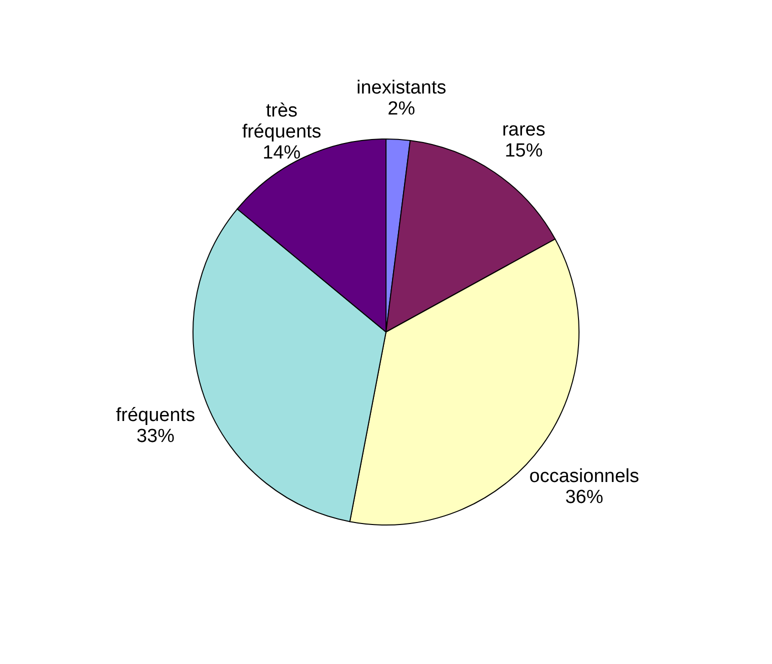  Describe the element at coordinates (281, 153) in the screenshot. I see `data-label: 14%` at that location.